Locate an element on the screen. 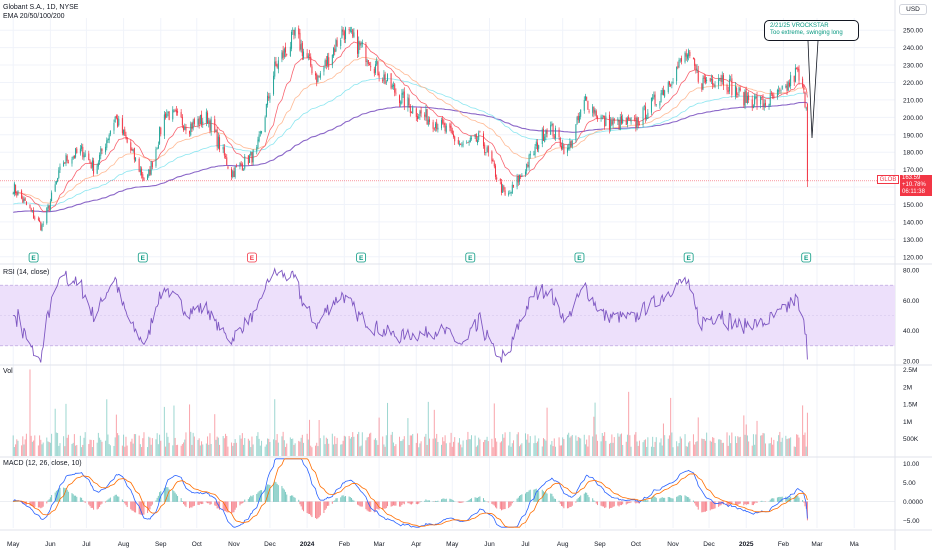  macd-label: MACD (12, 26, close, 10) is located at coordinates (42, 463).